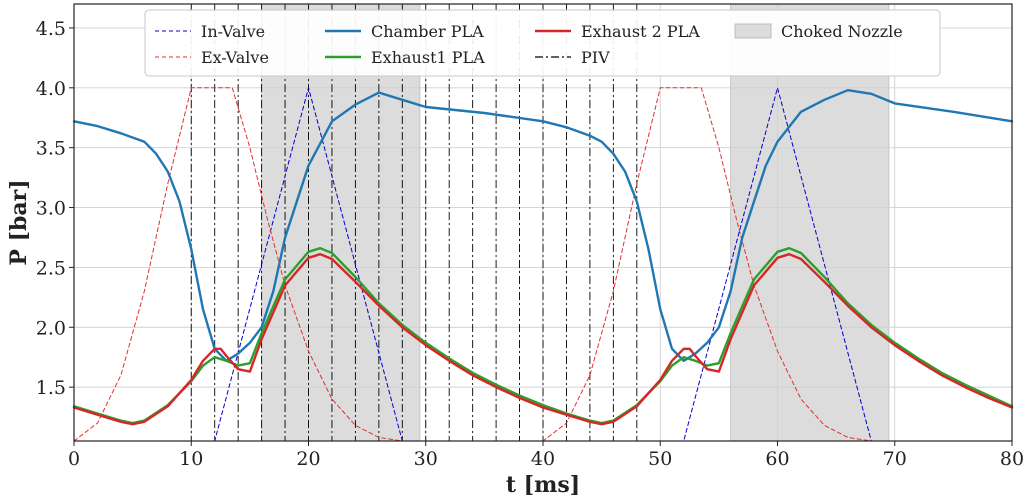 The image size is (1024, 499). I want to click on legend-swatch-choked-nozzle, so click(753, 31).